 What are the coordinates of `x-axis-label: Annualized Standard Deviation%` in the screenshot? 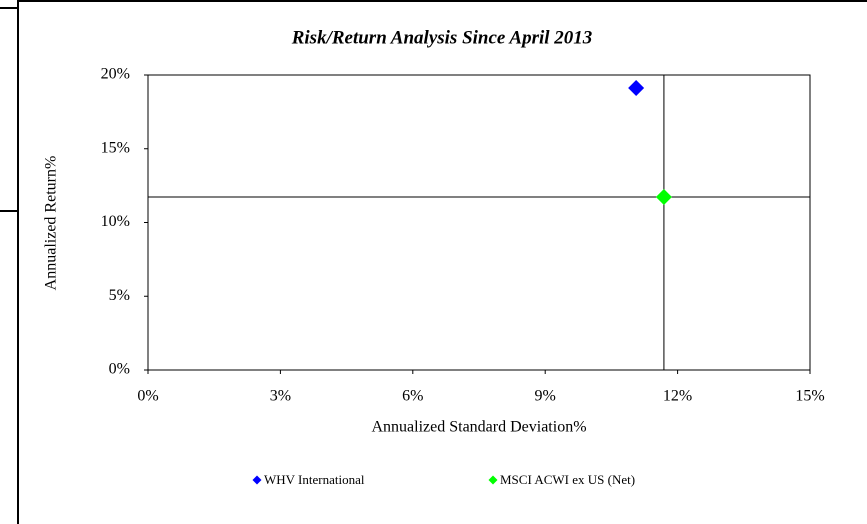 It's located at (478, 427).